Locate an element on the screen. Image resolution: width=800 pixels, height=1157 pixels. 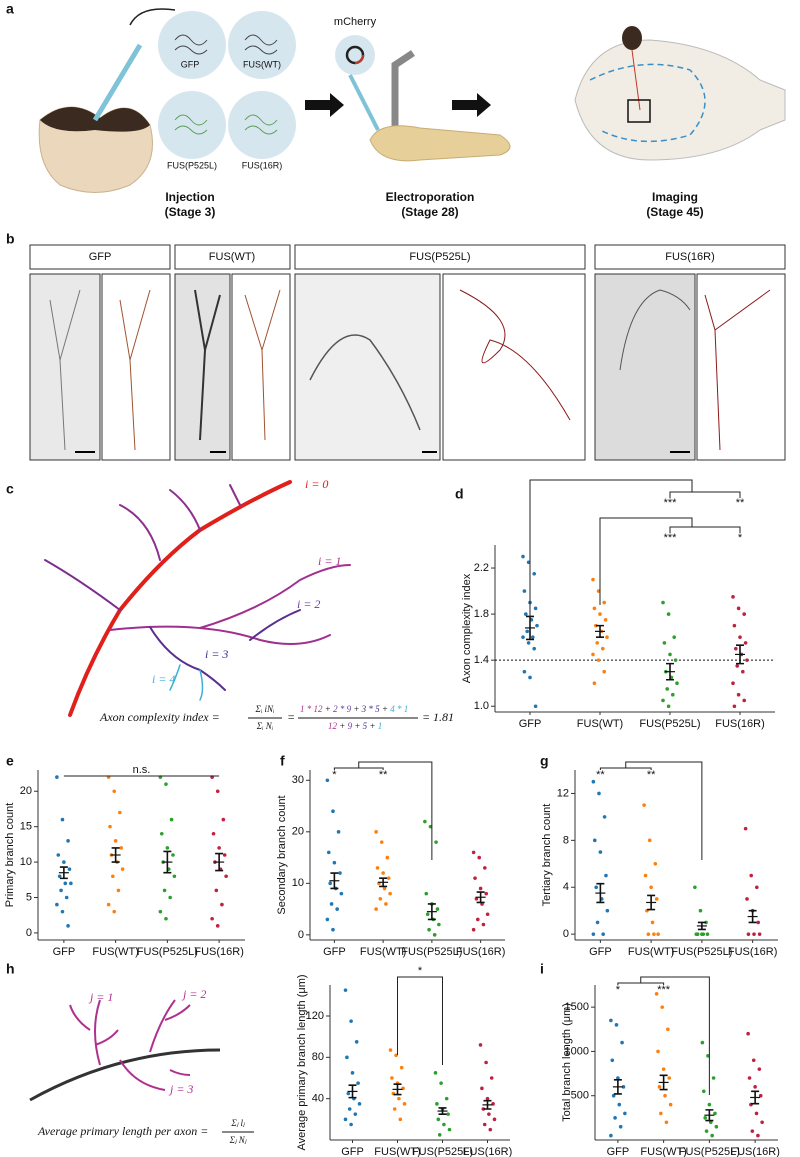
significance-label: *** is located at coordinates (671, 538).